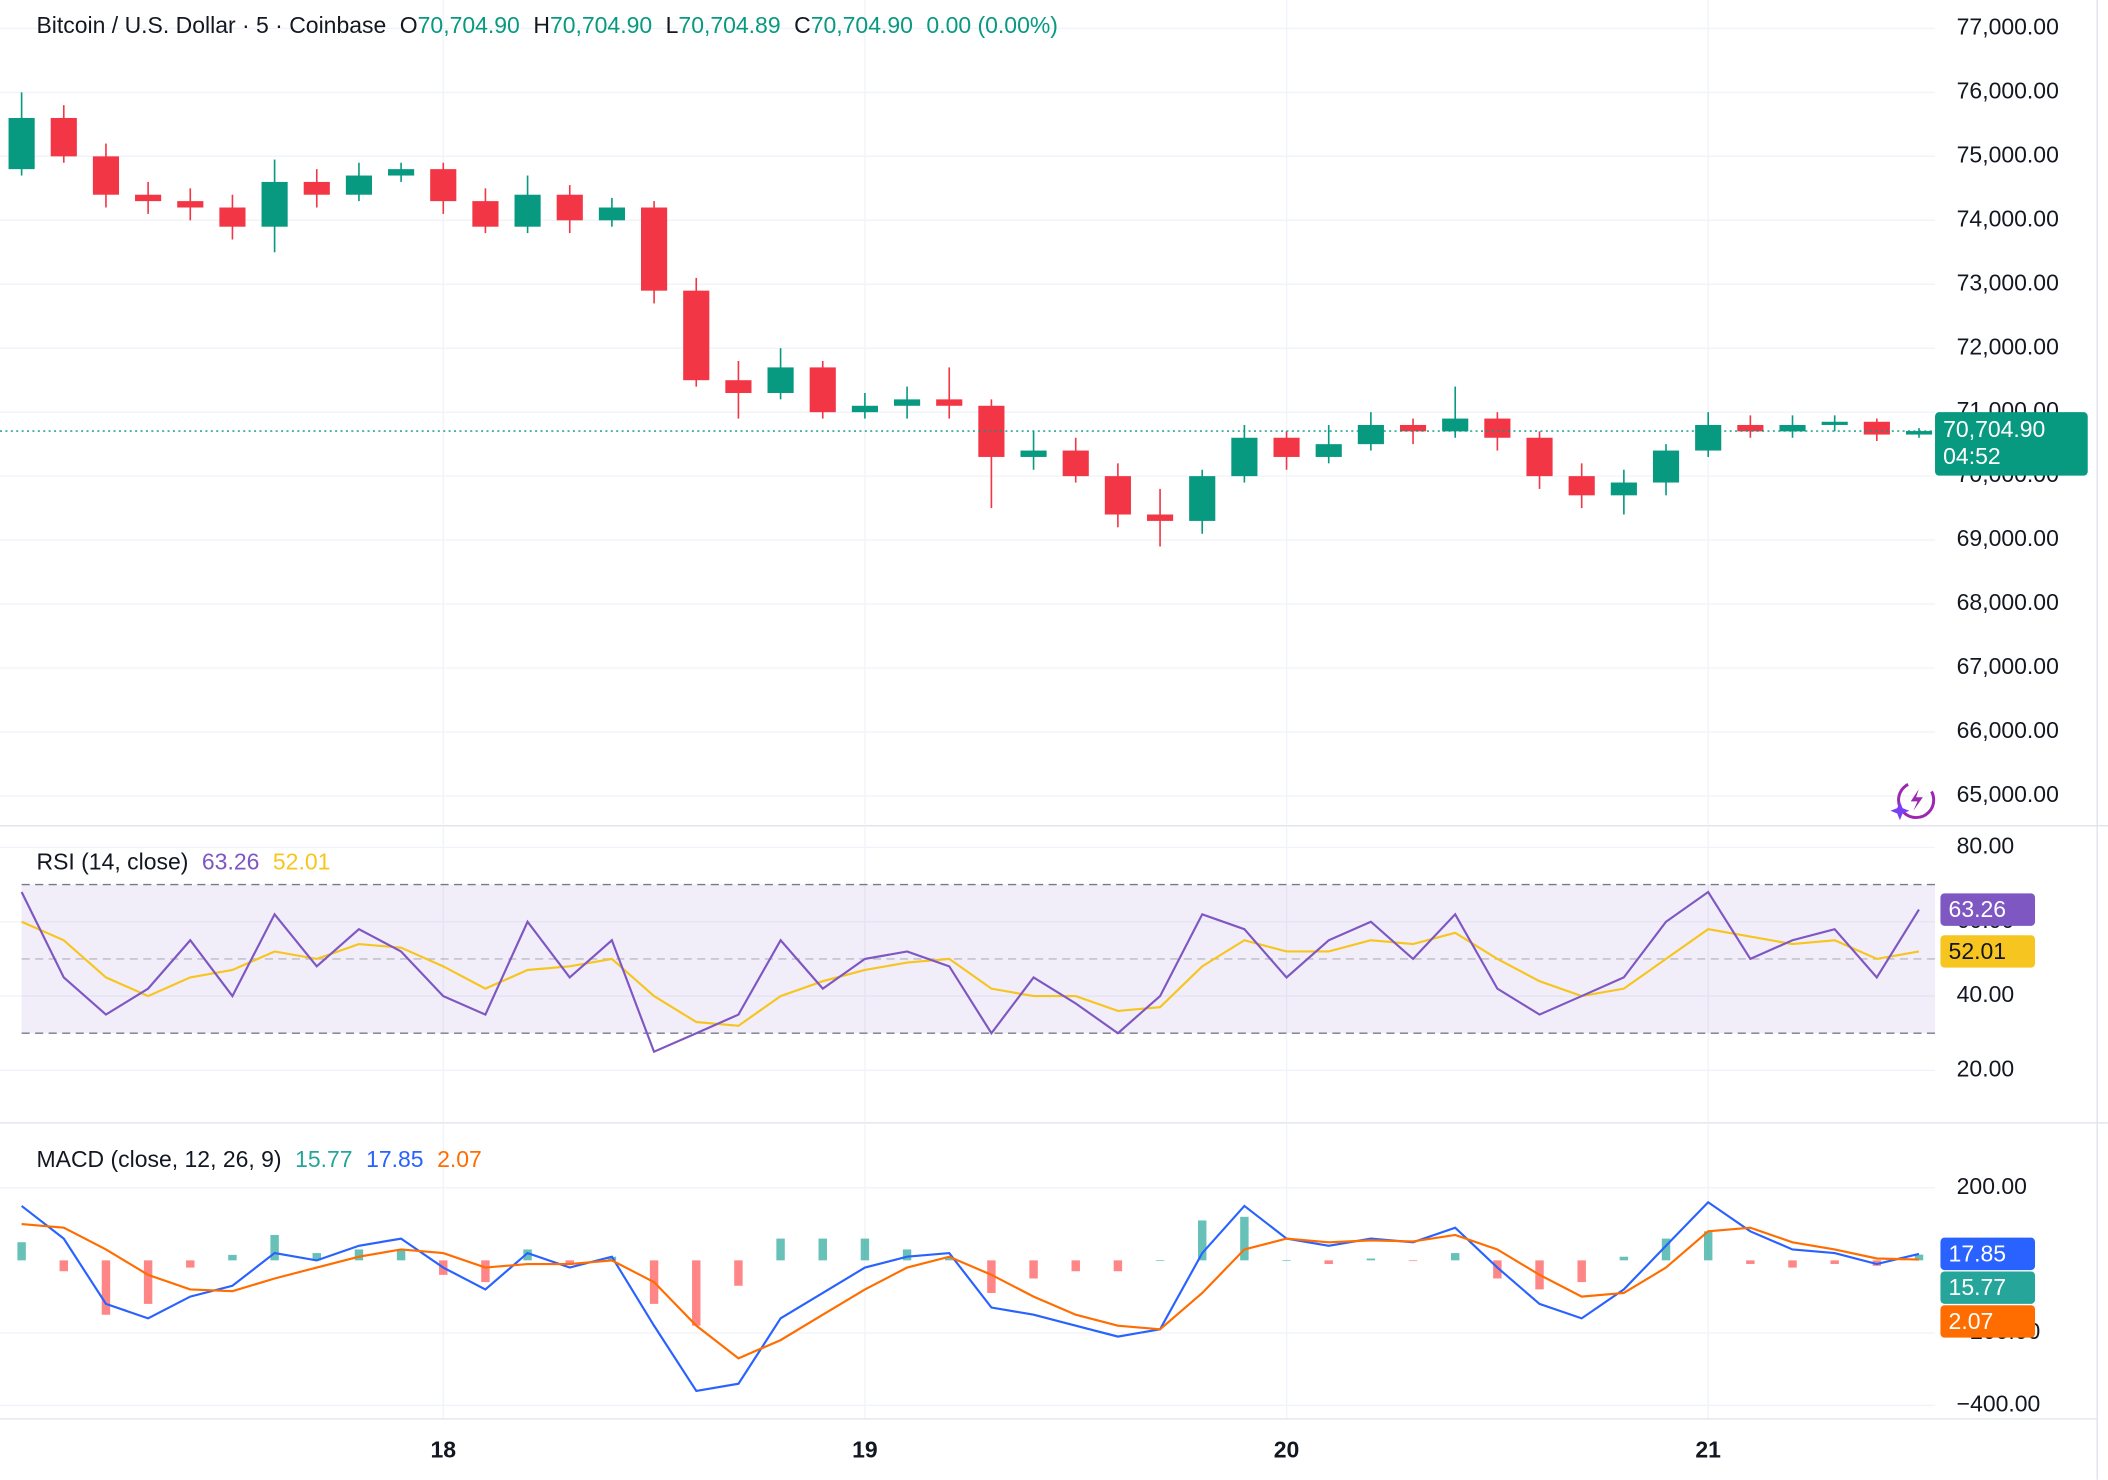 This screenshot has height=1480, width=2108. What do you see at coordinates (2008, 218) in the screenshot?
I see `y-tick-label: 74,000.00` at bounding box center [2008, 218].